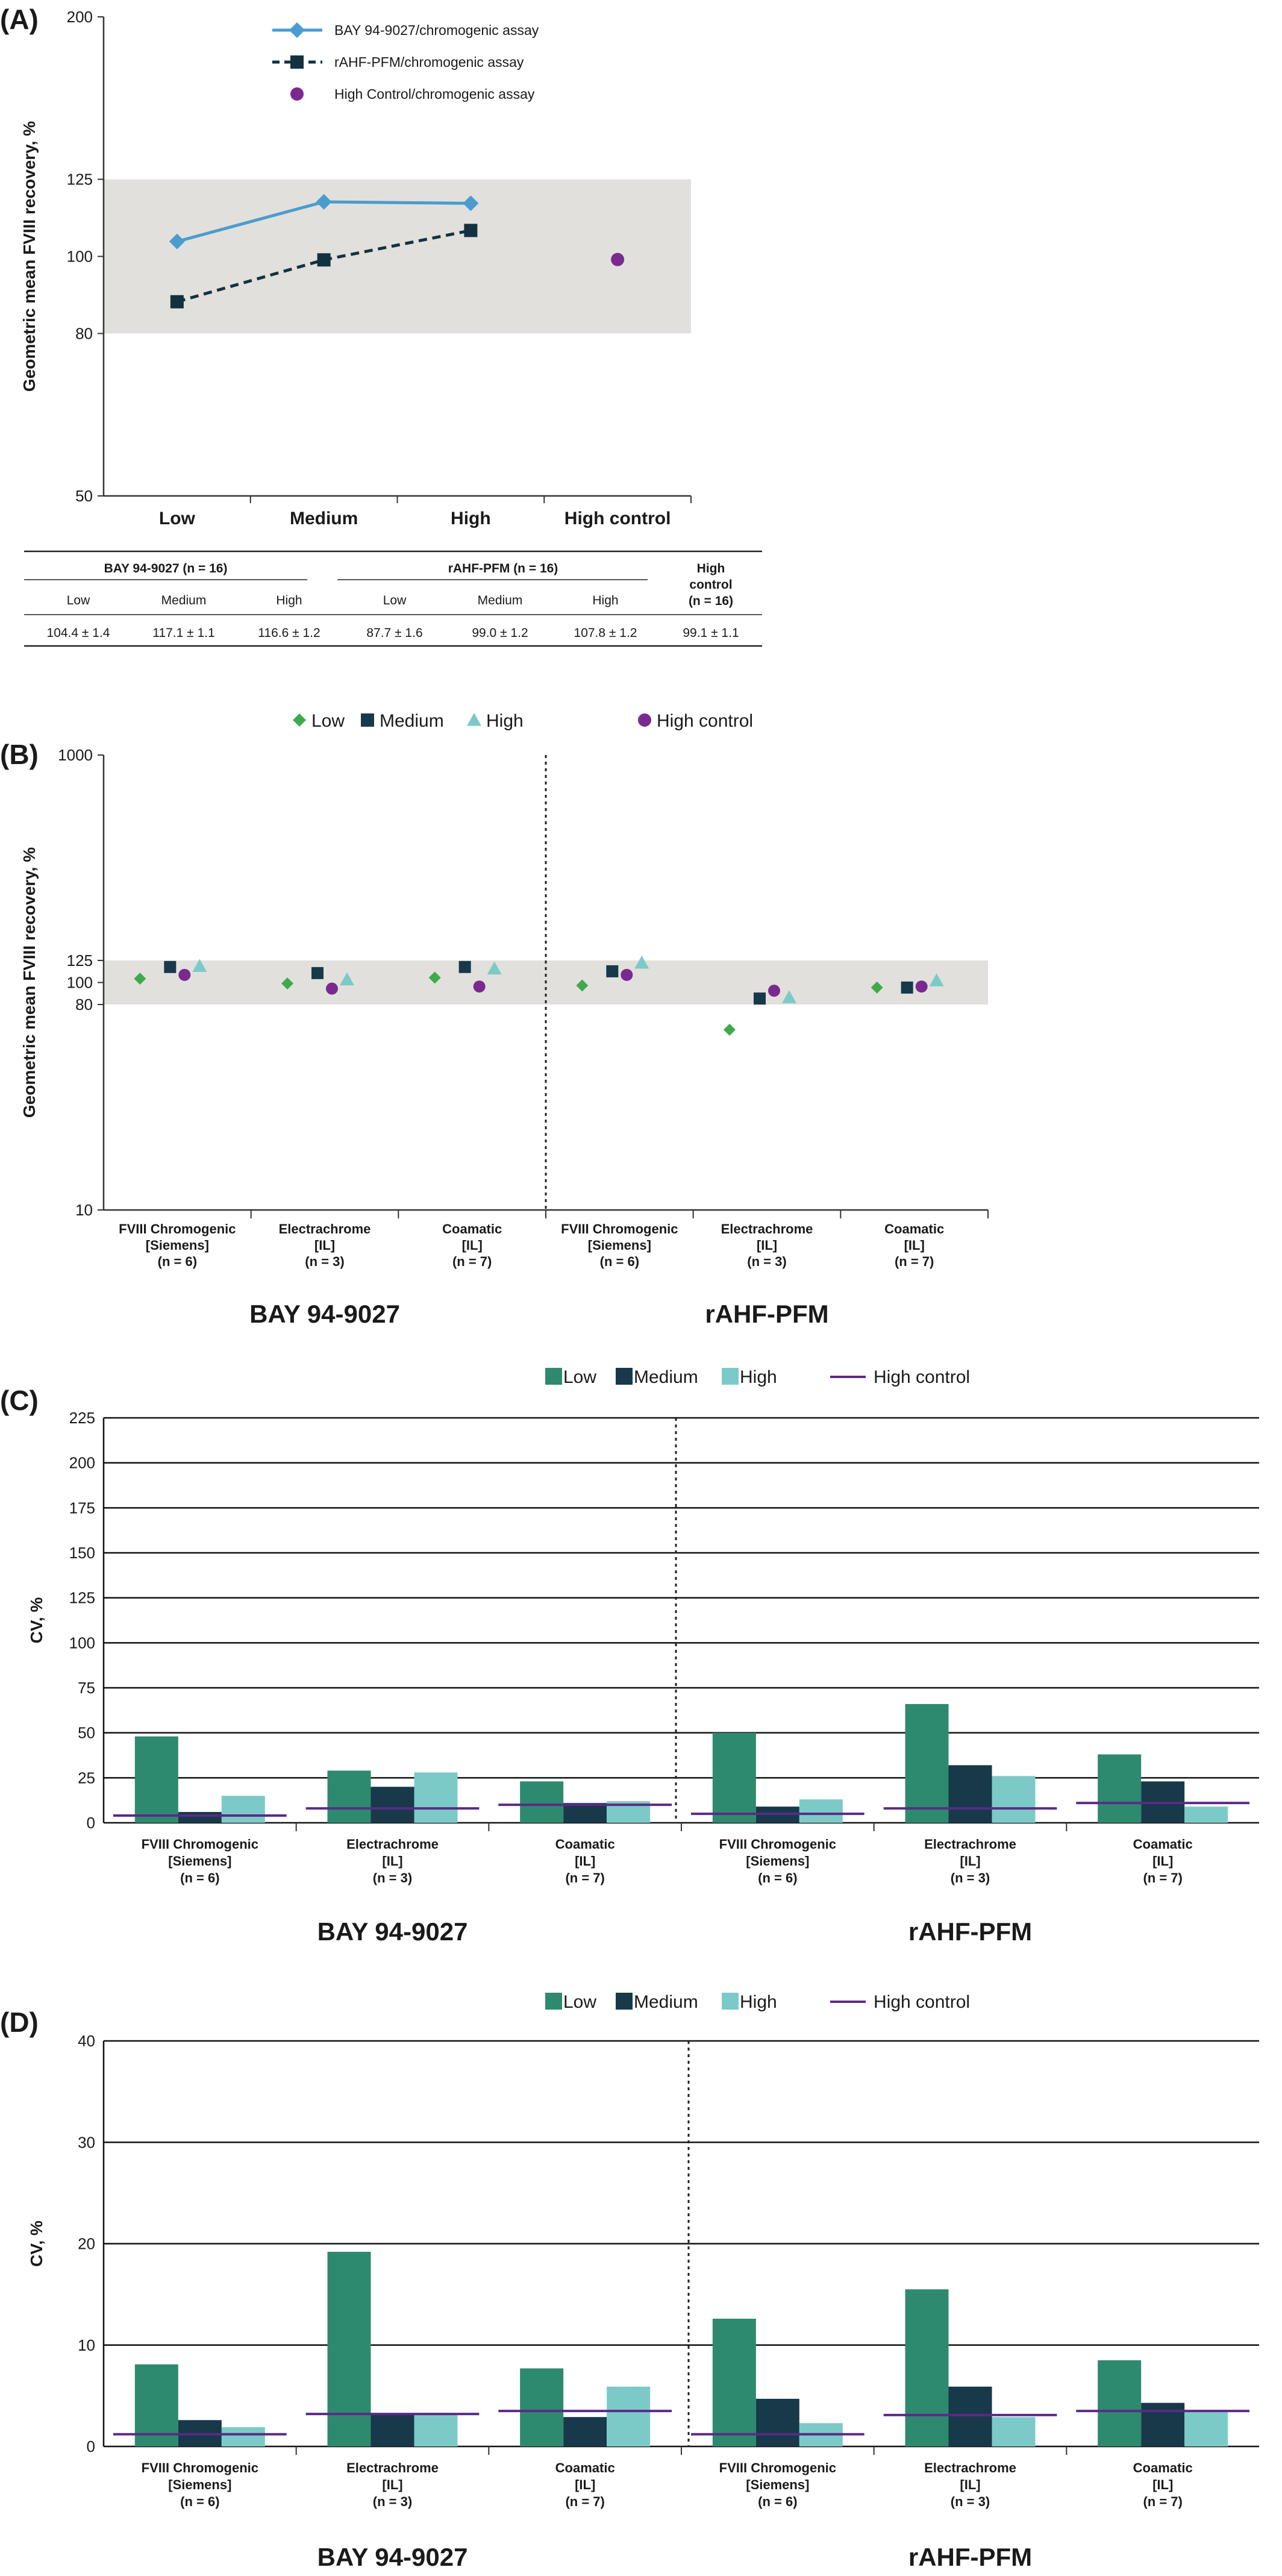 The height and width of the screenshot is (2576, 1282). What do you see at coordinates (503, 568) in the screenshot?
I see `table-group-header: rAHF-PFM (n = 16)` at bounding box center [503, 568].